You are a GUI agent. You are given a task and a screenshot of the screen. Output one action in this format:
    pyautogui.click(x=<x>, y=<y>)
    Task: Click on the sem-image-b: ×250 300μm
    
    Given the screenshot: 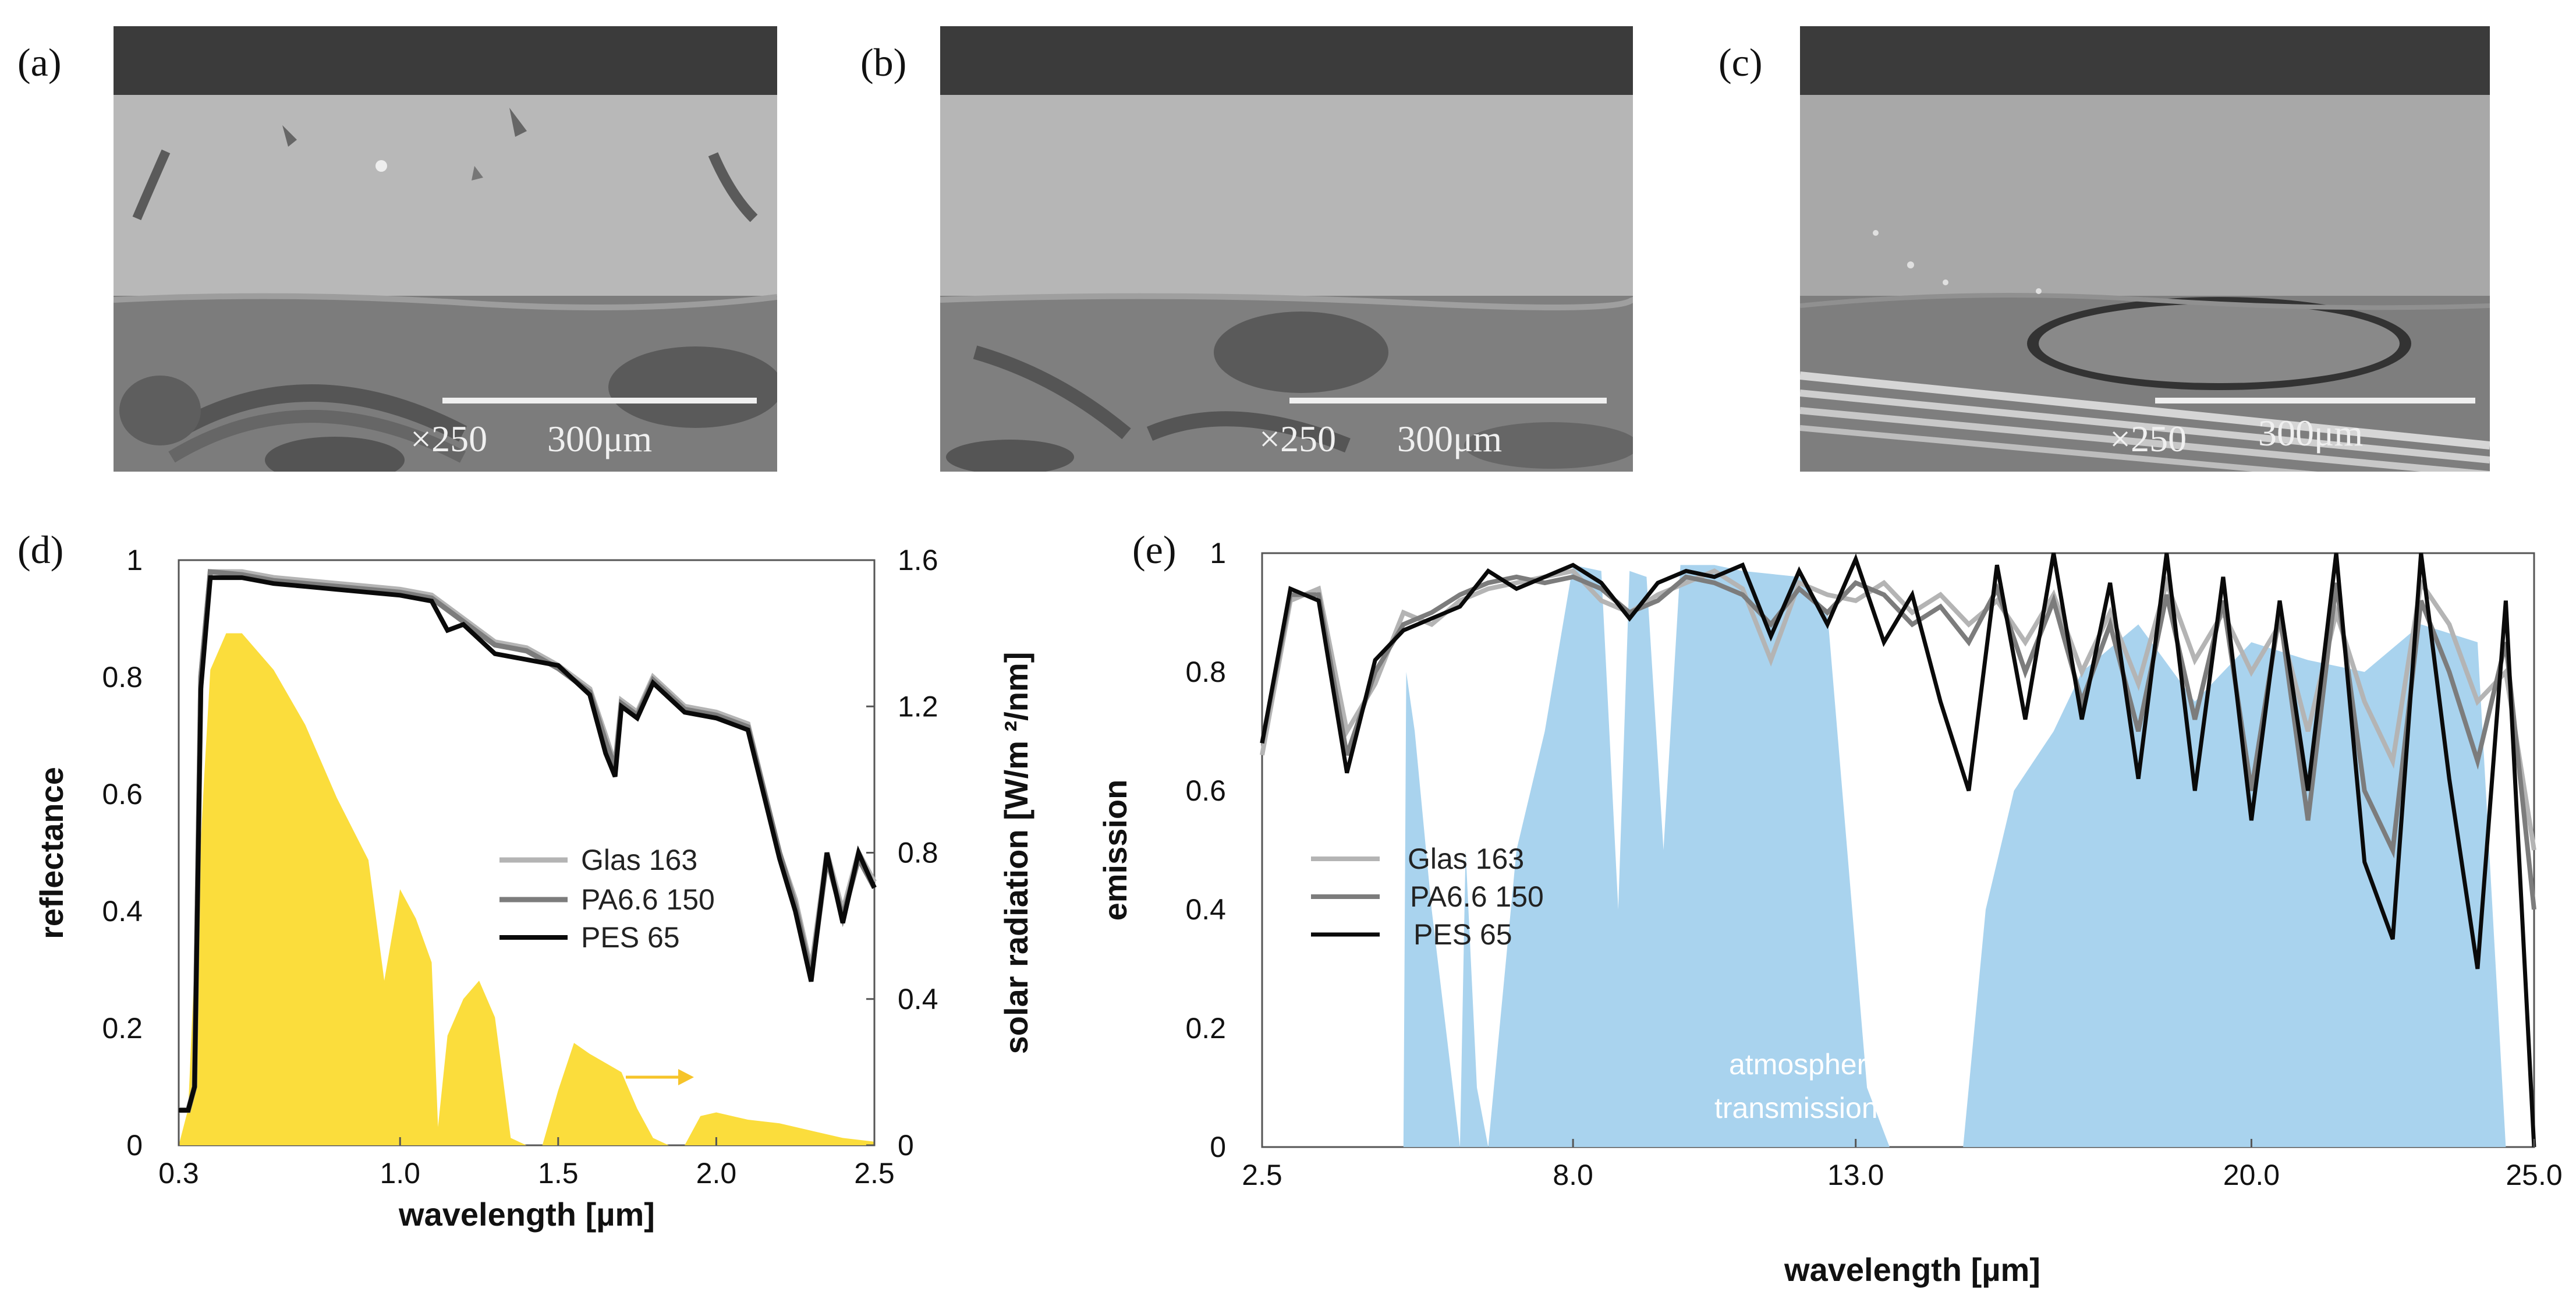 What is the action you would take?
    pyautogui.click(x=1286, y=249)
    